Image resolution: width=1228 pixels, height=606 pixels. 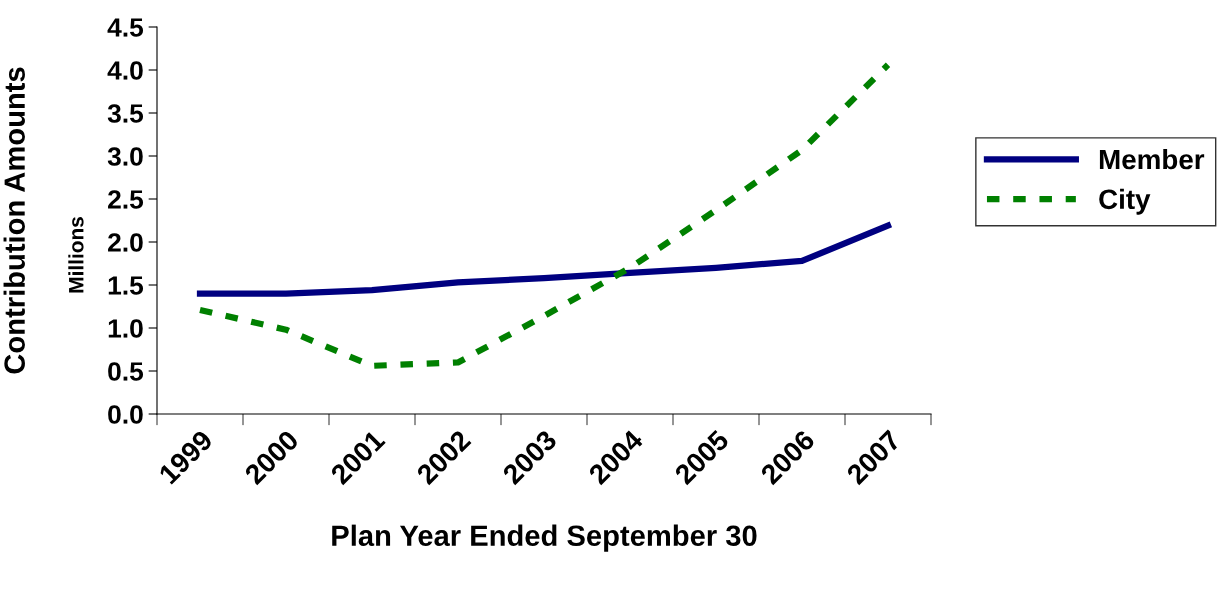 I want to click on y-tick-label: 3.0, so click(x=125, y=156).